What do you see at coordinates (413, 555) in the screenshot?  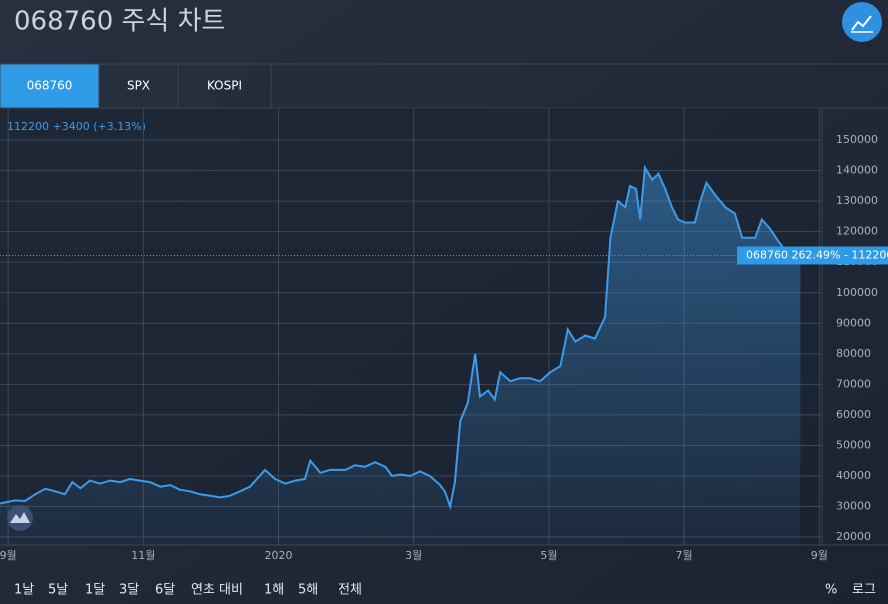 I see `x-tick-label: 3월` at bounding box center [413, 555].